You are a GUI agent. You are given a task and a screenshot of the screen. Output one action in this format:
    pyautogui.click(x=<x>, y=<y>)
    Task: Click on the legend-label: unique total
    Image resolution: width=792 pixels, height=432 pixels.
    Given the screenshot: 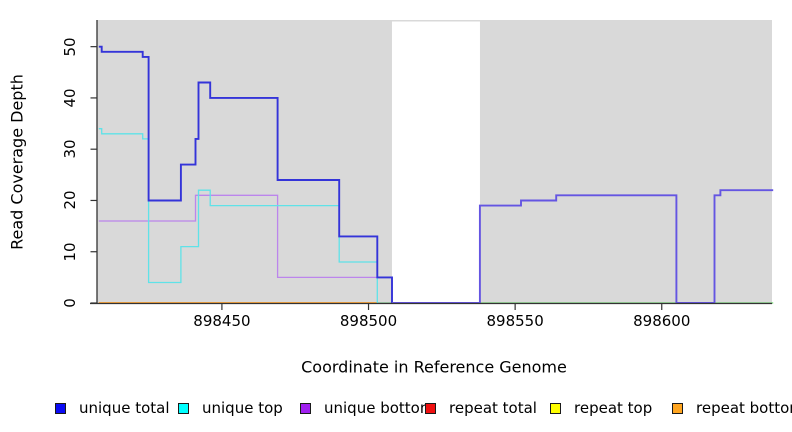 What is the action you would take?
    pyautogui.click(x=124, y=408)
    